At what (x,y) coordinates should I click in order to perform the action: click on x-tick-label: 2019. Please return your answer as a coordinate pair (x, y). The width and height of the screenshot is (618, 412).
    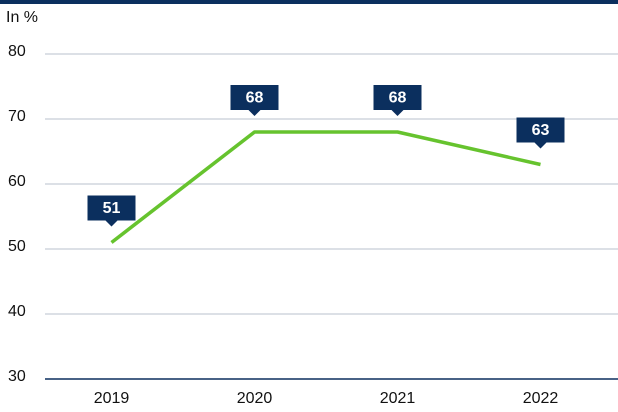
    Looking at the image, I should click on (112, 398).